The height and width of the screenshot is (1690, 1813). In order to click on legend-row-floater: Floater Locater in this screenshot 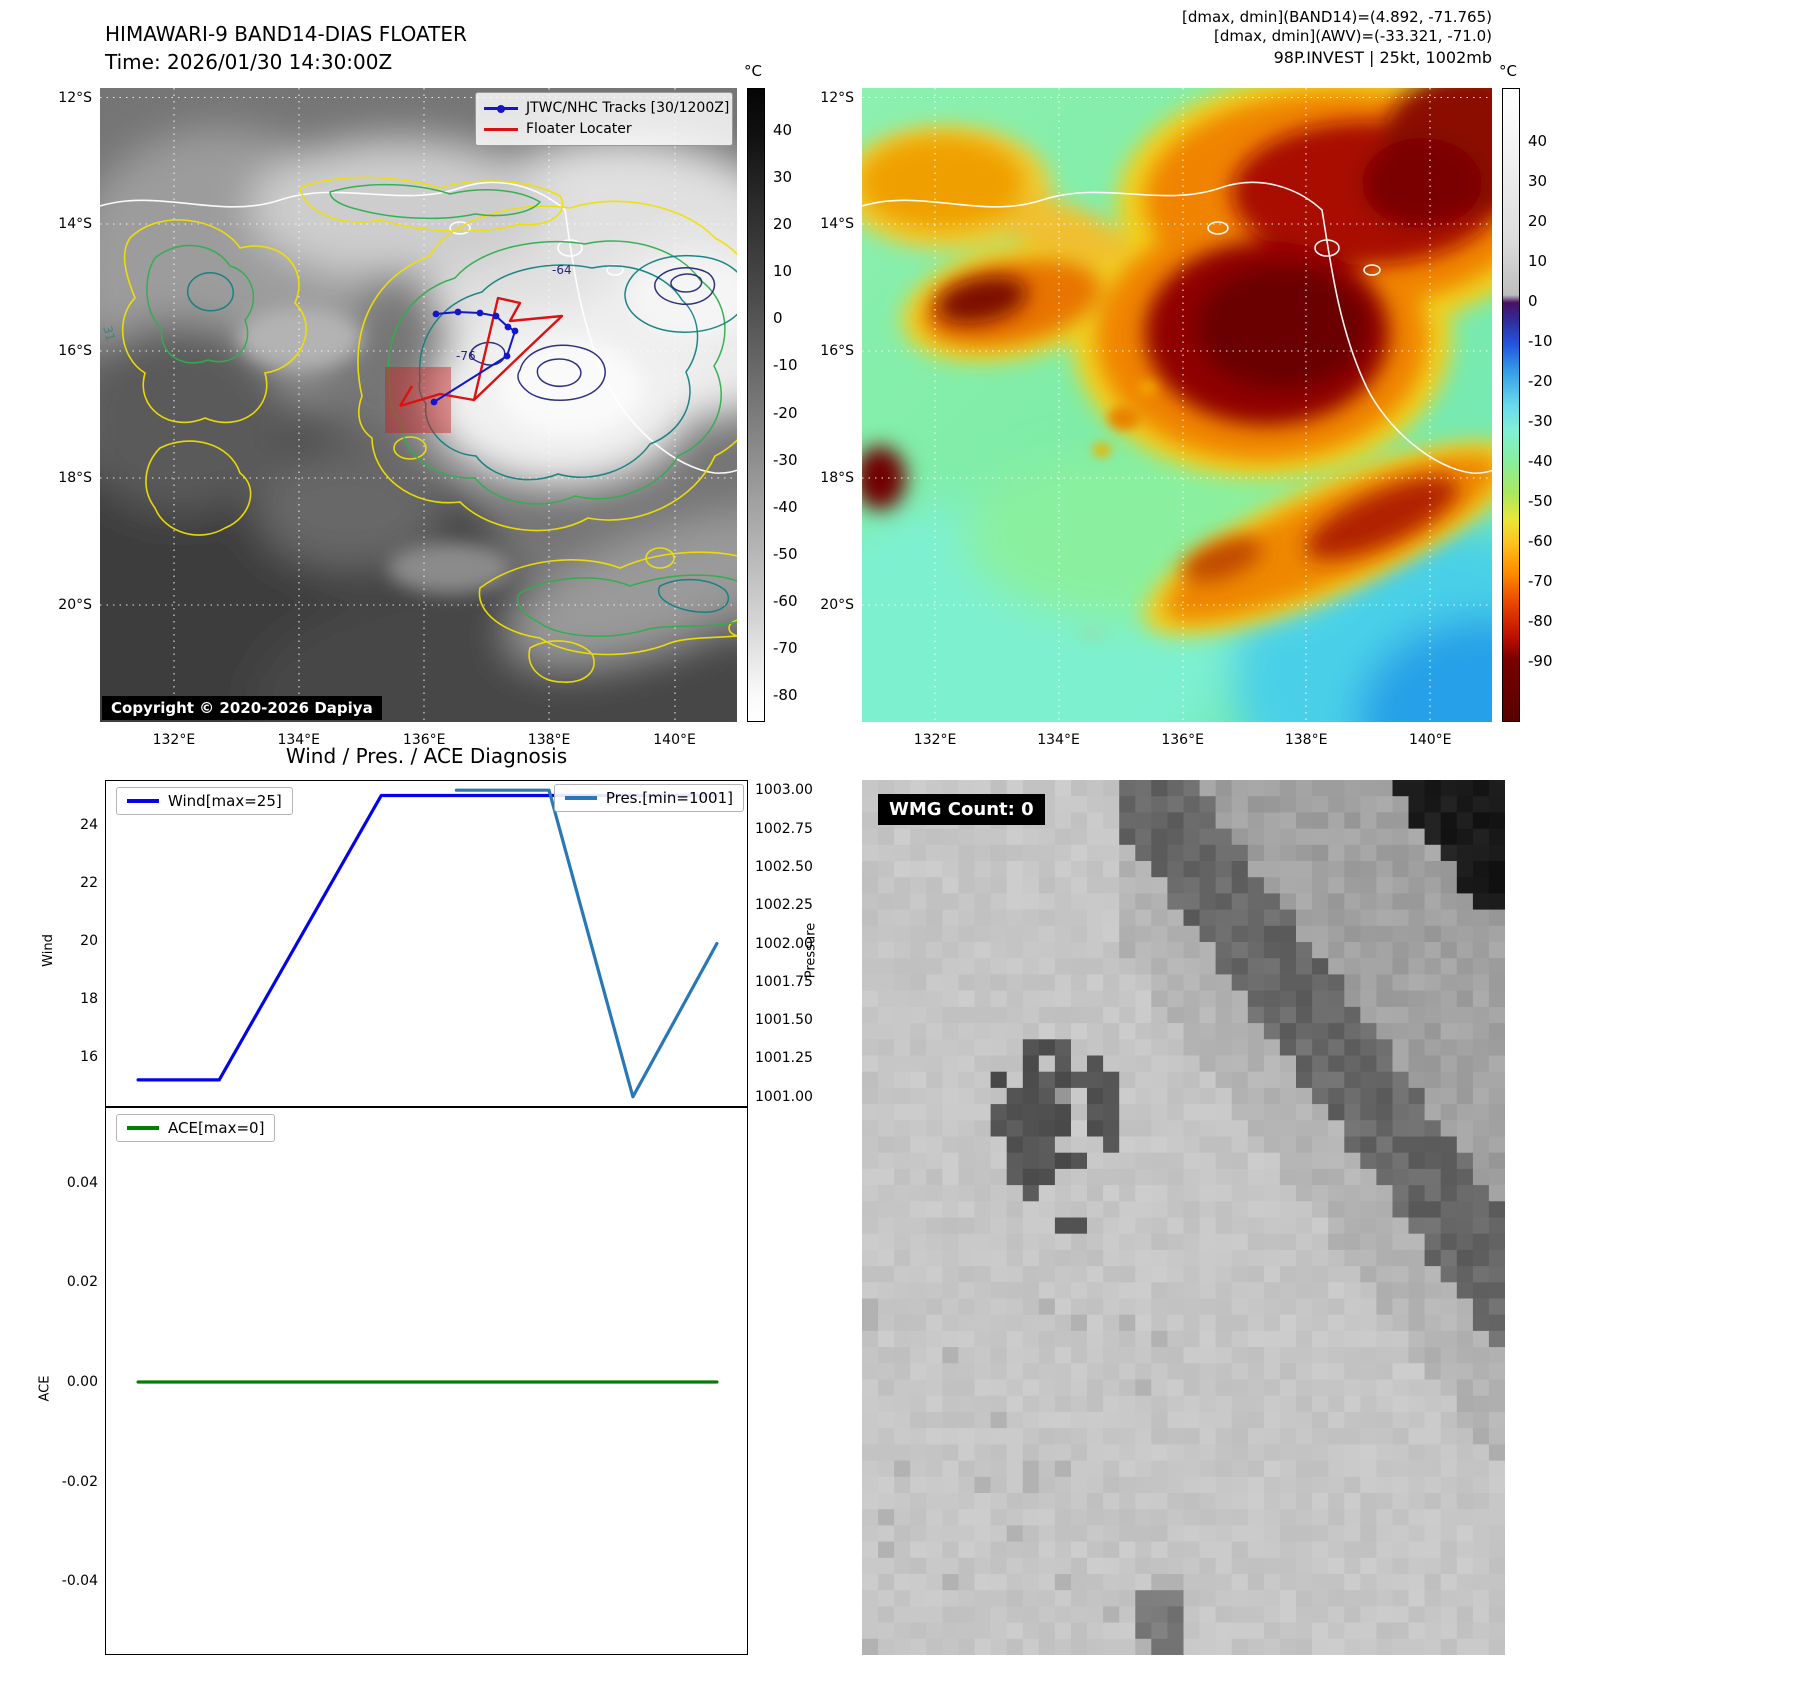, I will do `click(604, 129)`.